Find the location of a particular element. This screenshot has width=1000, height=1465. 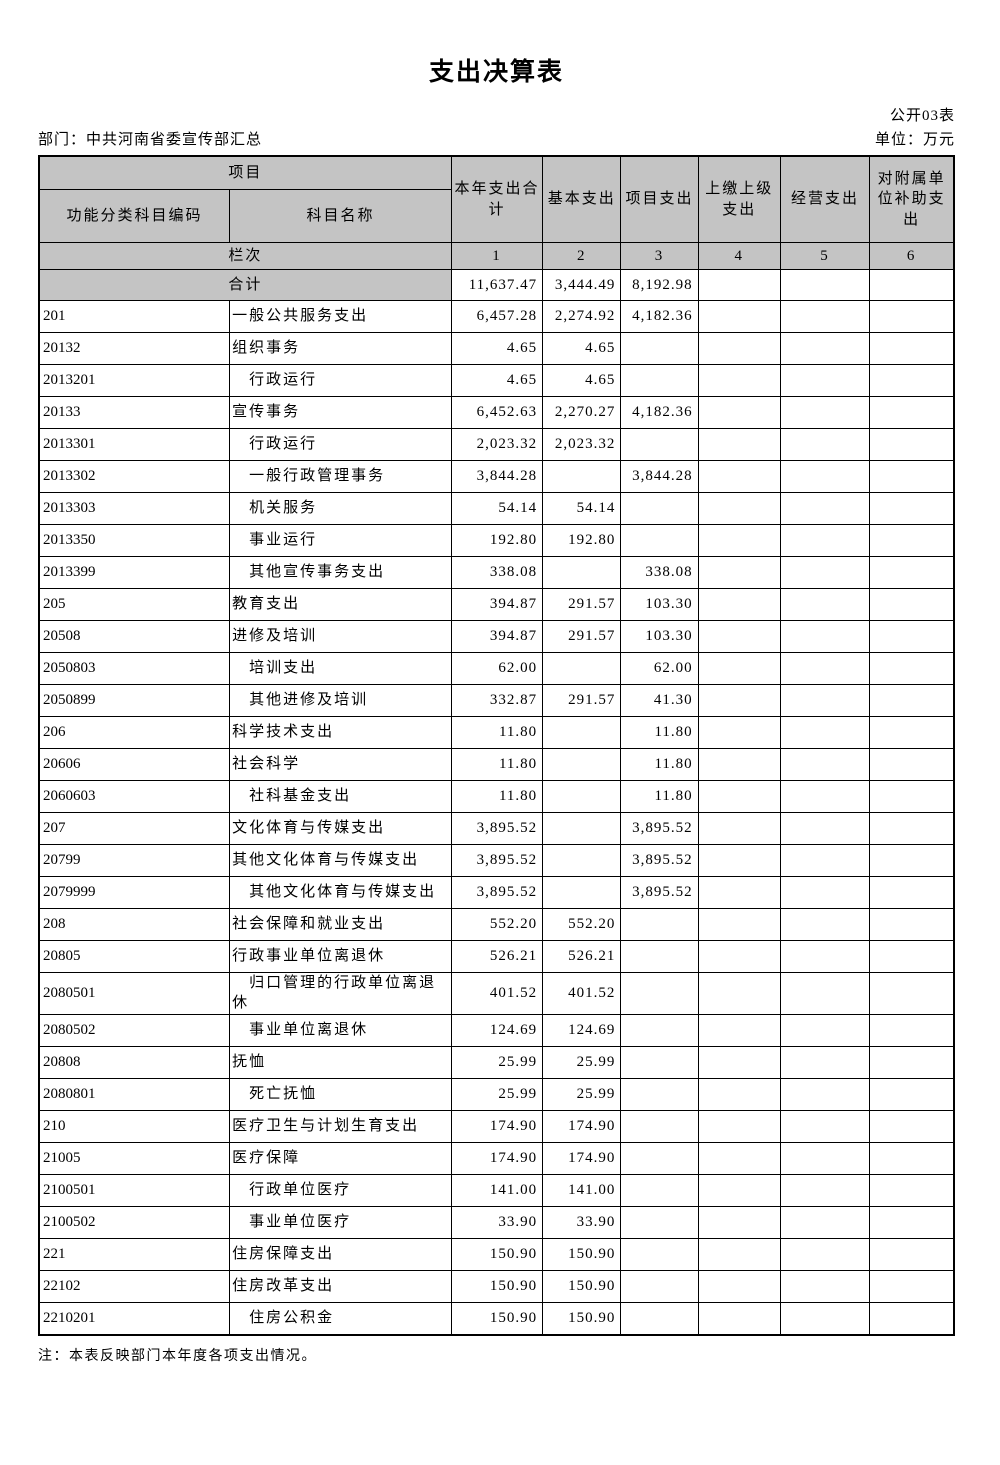

code-cell: 2013399 is located at coordinates (134, 572).